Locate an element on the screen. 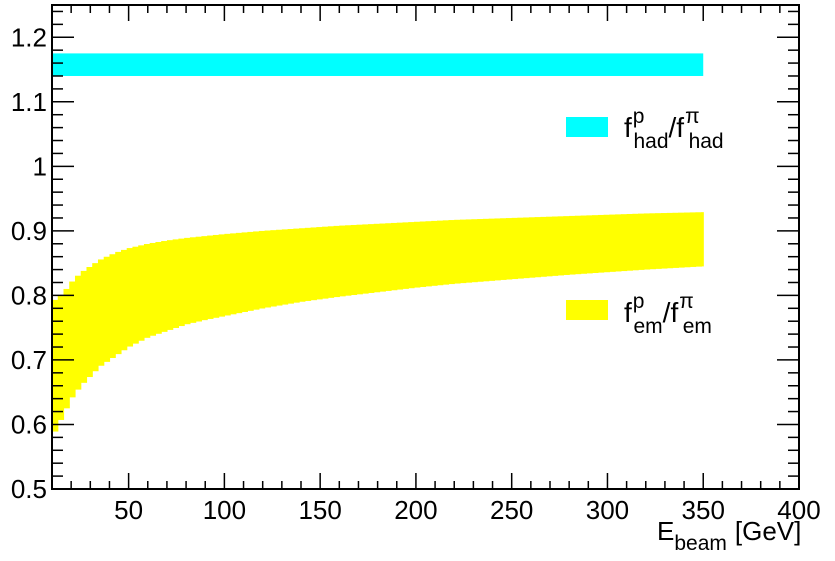  x-tick-label: 150 is located at coordinates (319, 510).